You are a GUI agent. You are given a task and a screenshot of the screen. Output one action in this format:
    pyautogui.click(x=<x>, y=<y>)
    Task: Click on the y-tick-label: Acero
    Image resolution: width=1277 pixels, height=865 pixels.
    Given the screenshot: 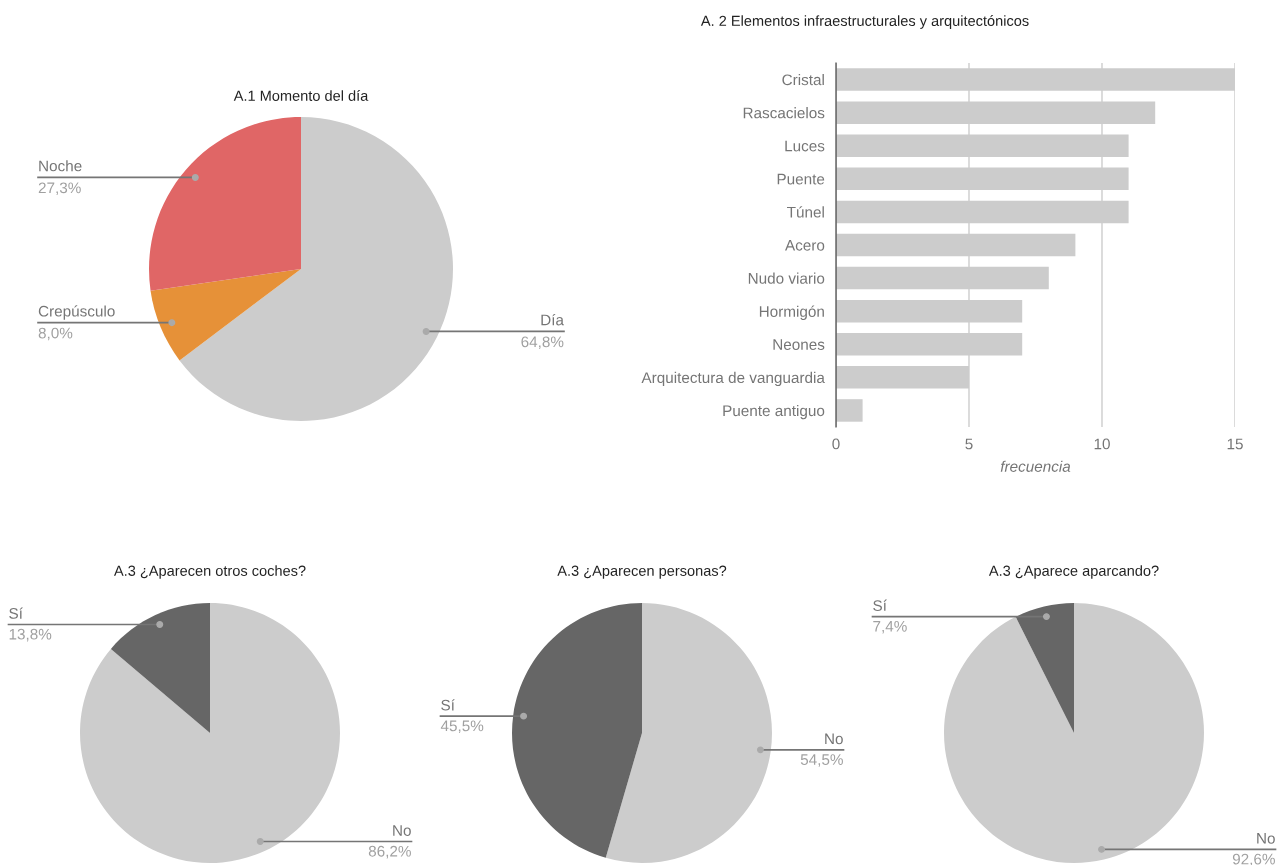 What is the action you would take?
    pyautogui.click(x=805, y=245)
    